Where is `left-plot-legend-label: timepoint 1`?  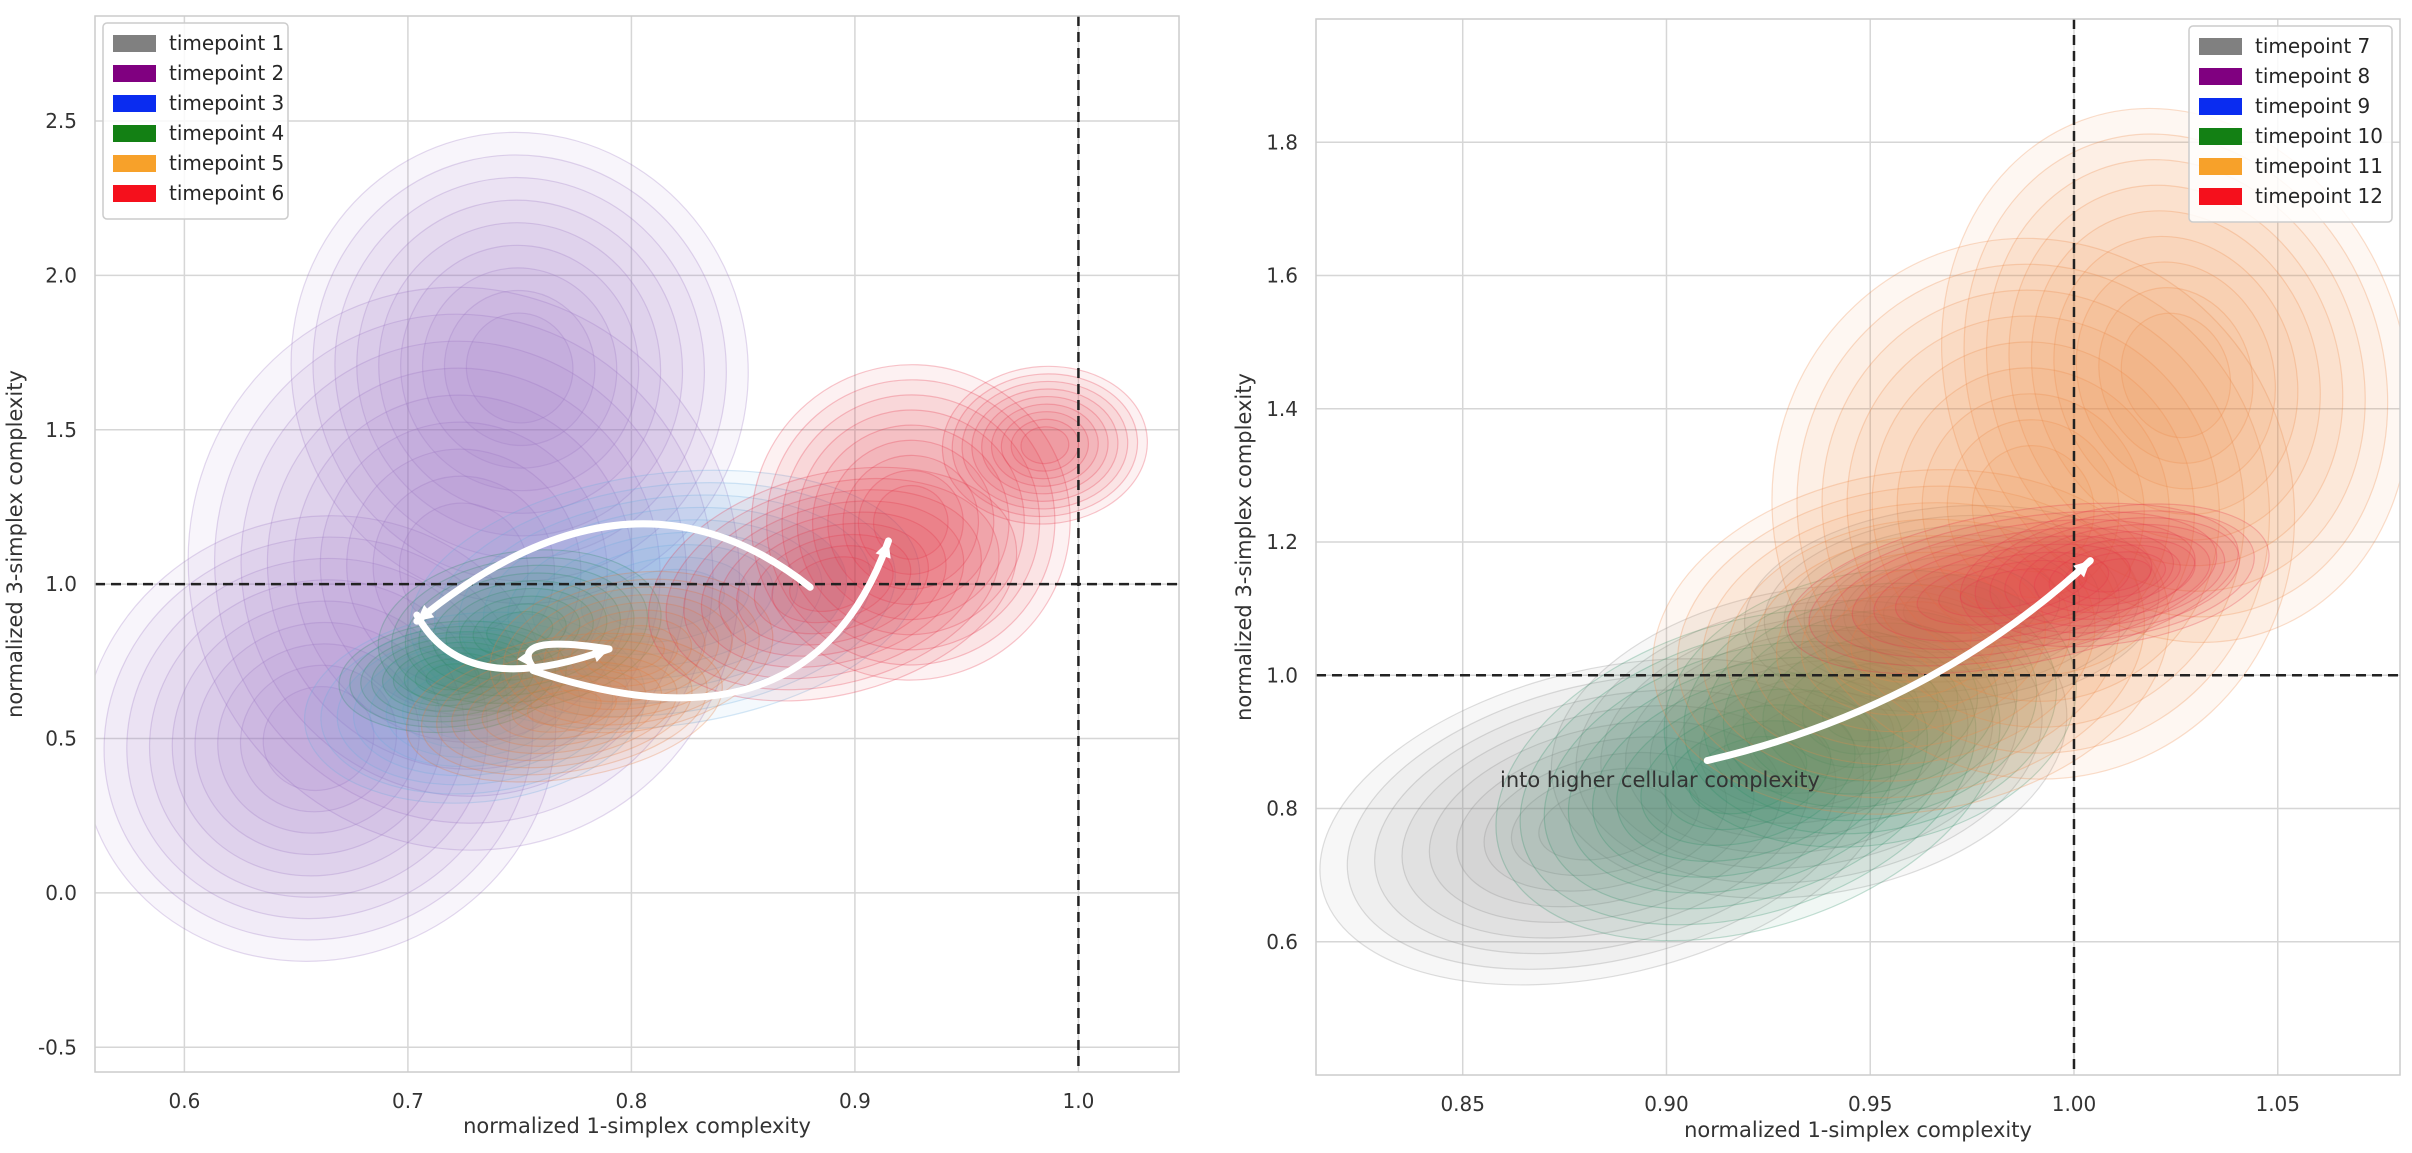 left-plot-legend-label: timepoint 1 is located at coordinates (226, 43).